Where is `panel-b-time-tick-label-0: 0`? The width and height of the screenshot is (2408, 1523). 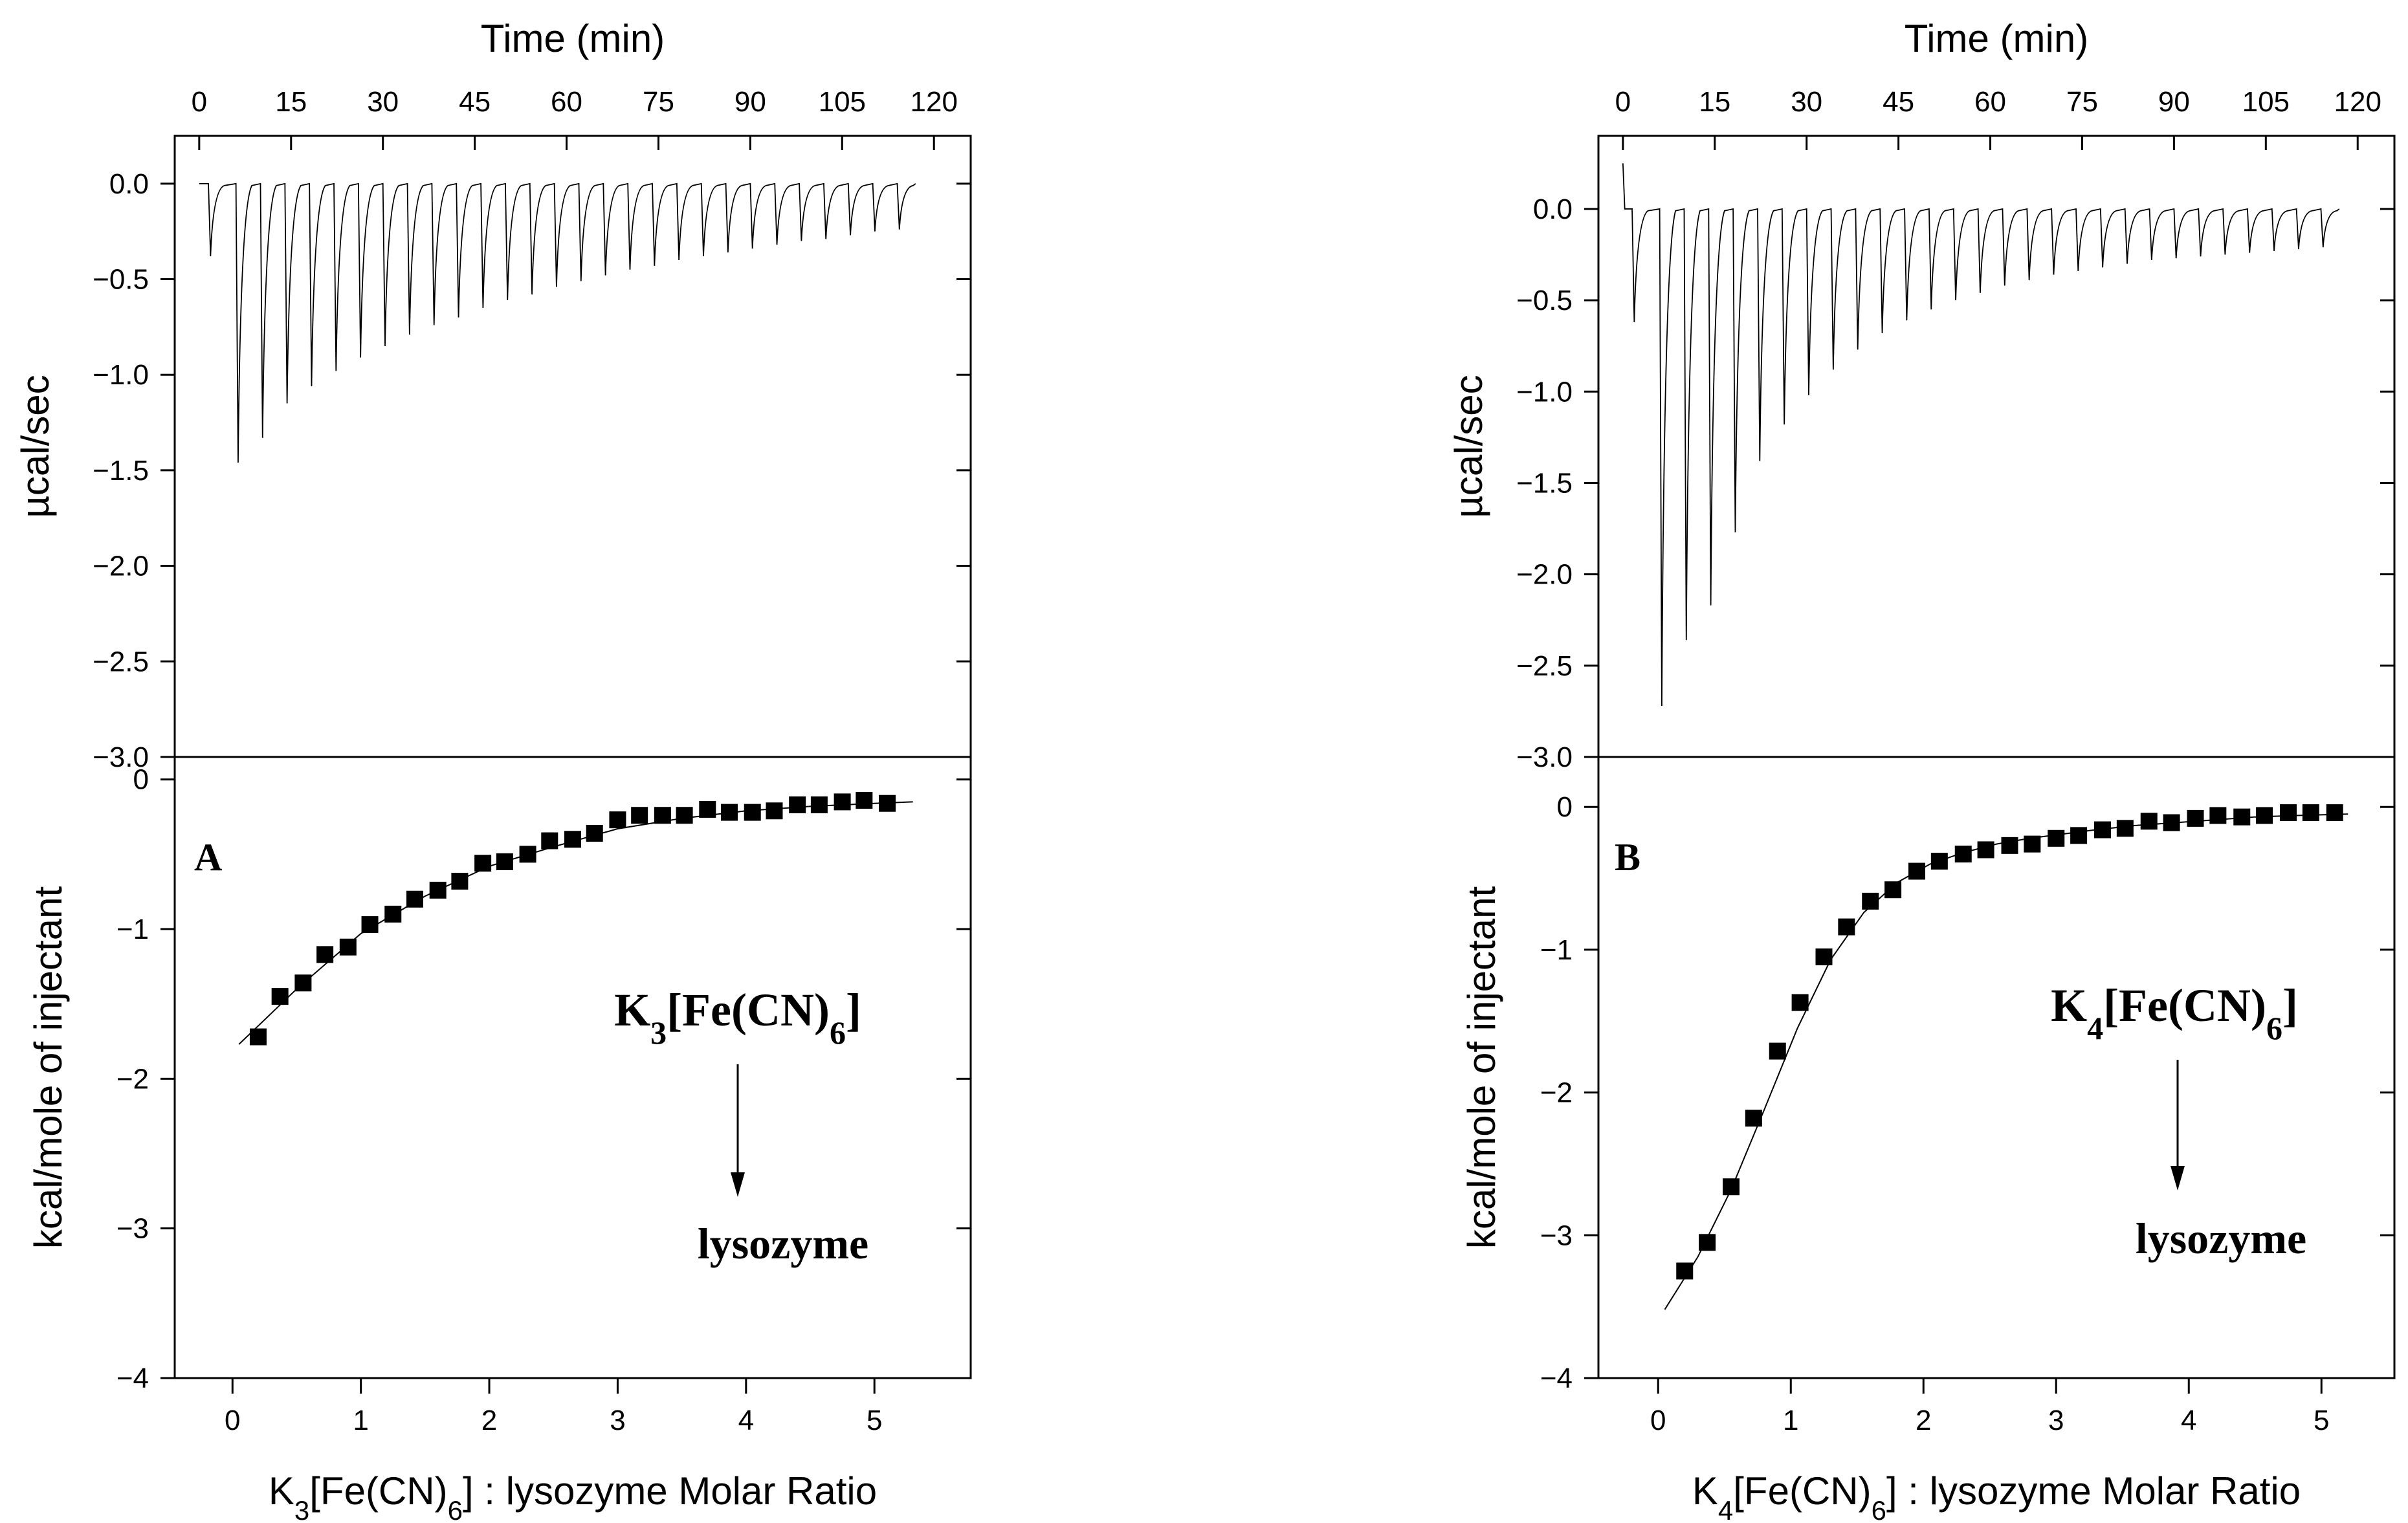
panel-b-time-tick-label-0: 0 is located at coordinates (1623, 102).